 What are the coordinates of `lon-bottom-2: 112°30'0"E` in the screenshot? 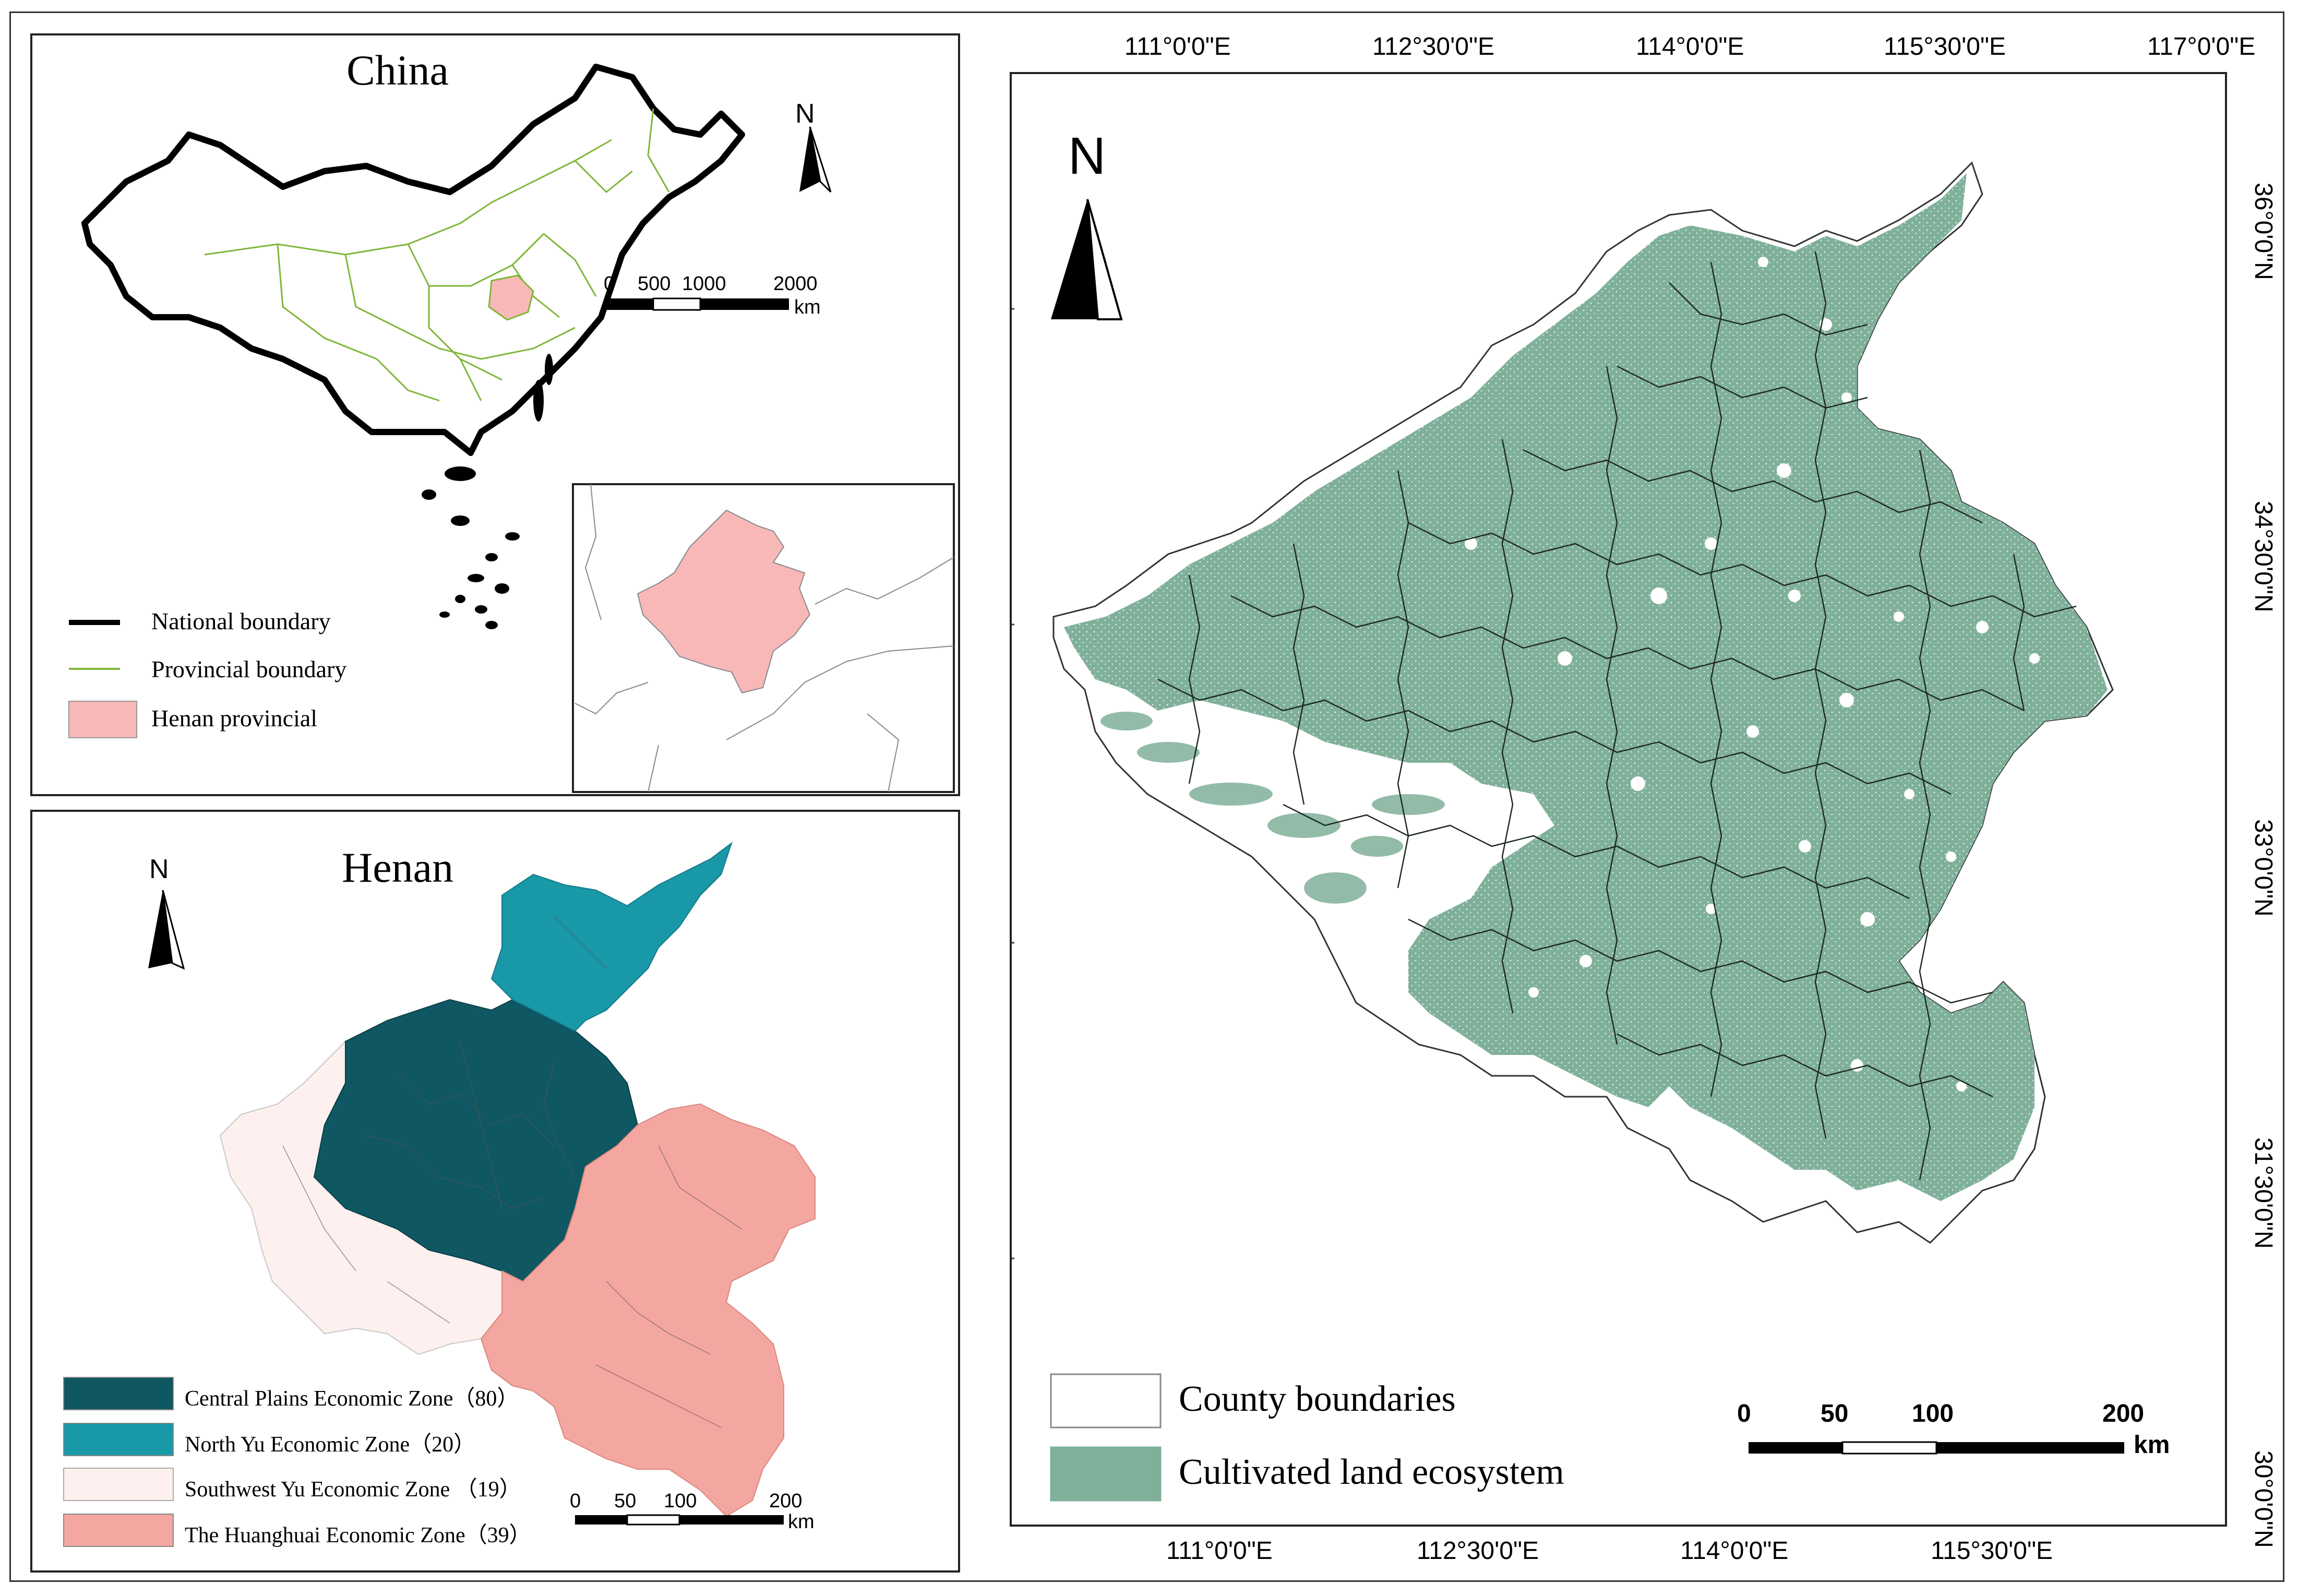 It's located at (1478, 1551).